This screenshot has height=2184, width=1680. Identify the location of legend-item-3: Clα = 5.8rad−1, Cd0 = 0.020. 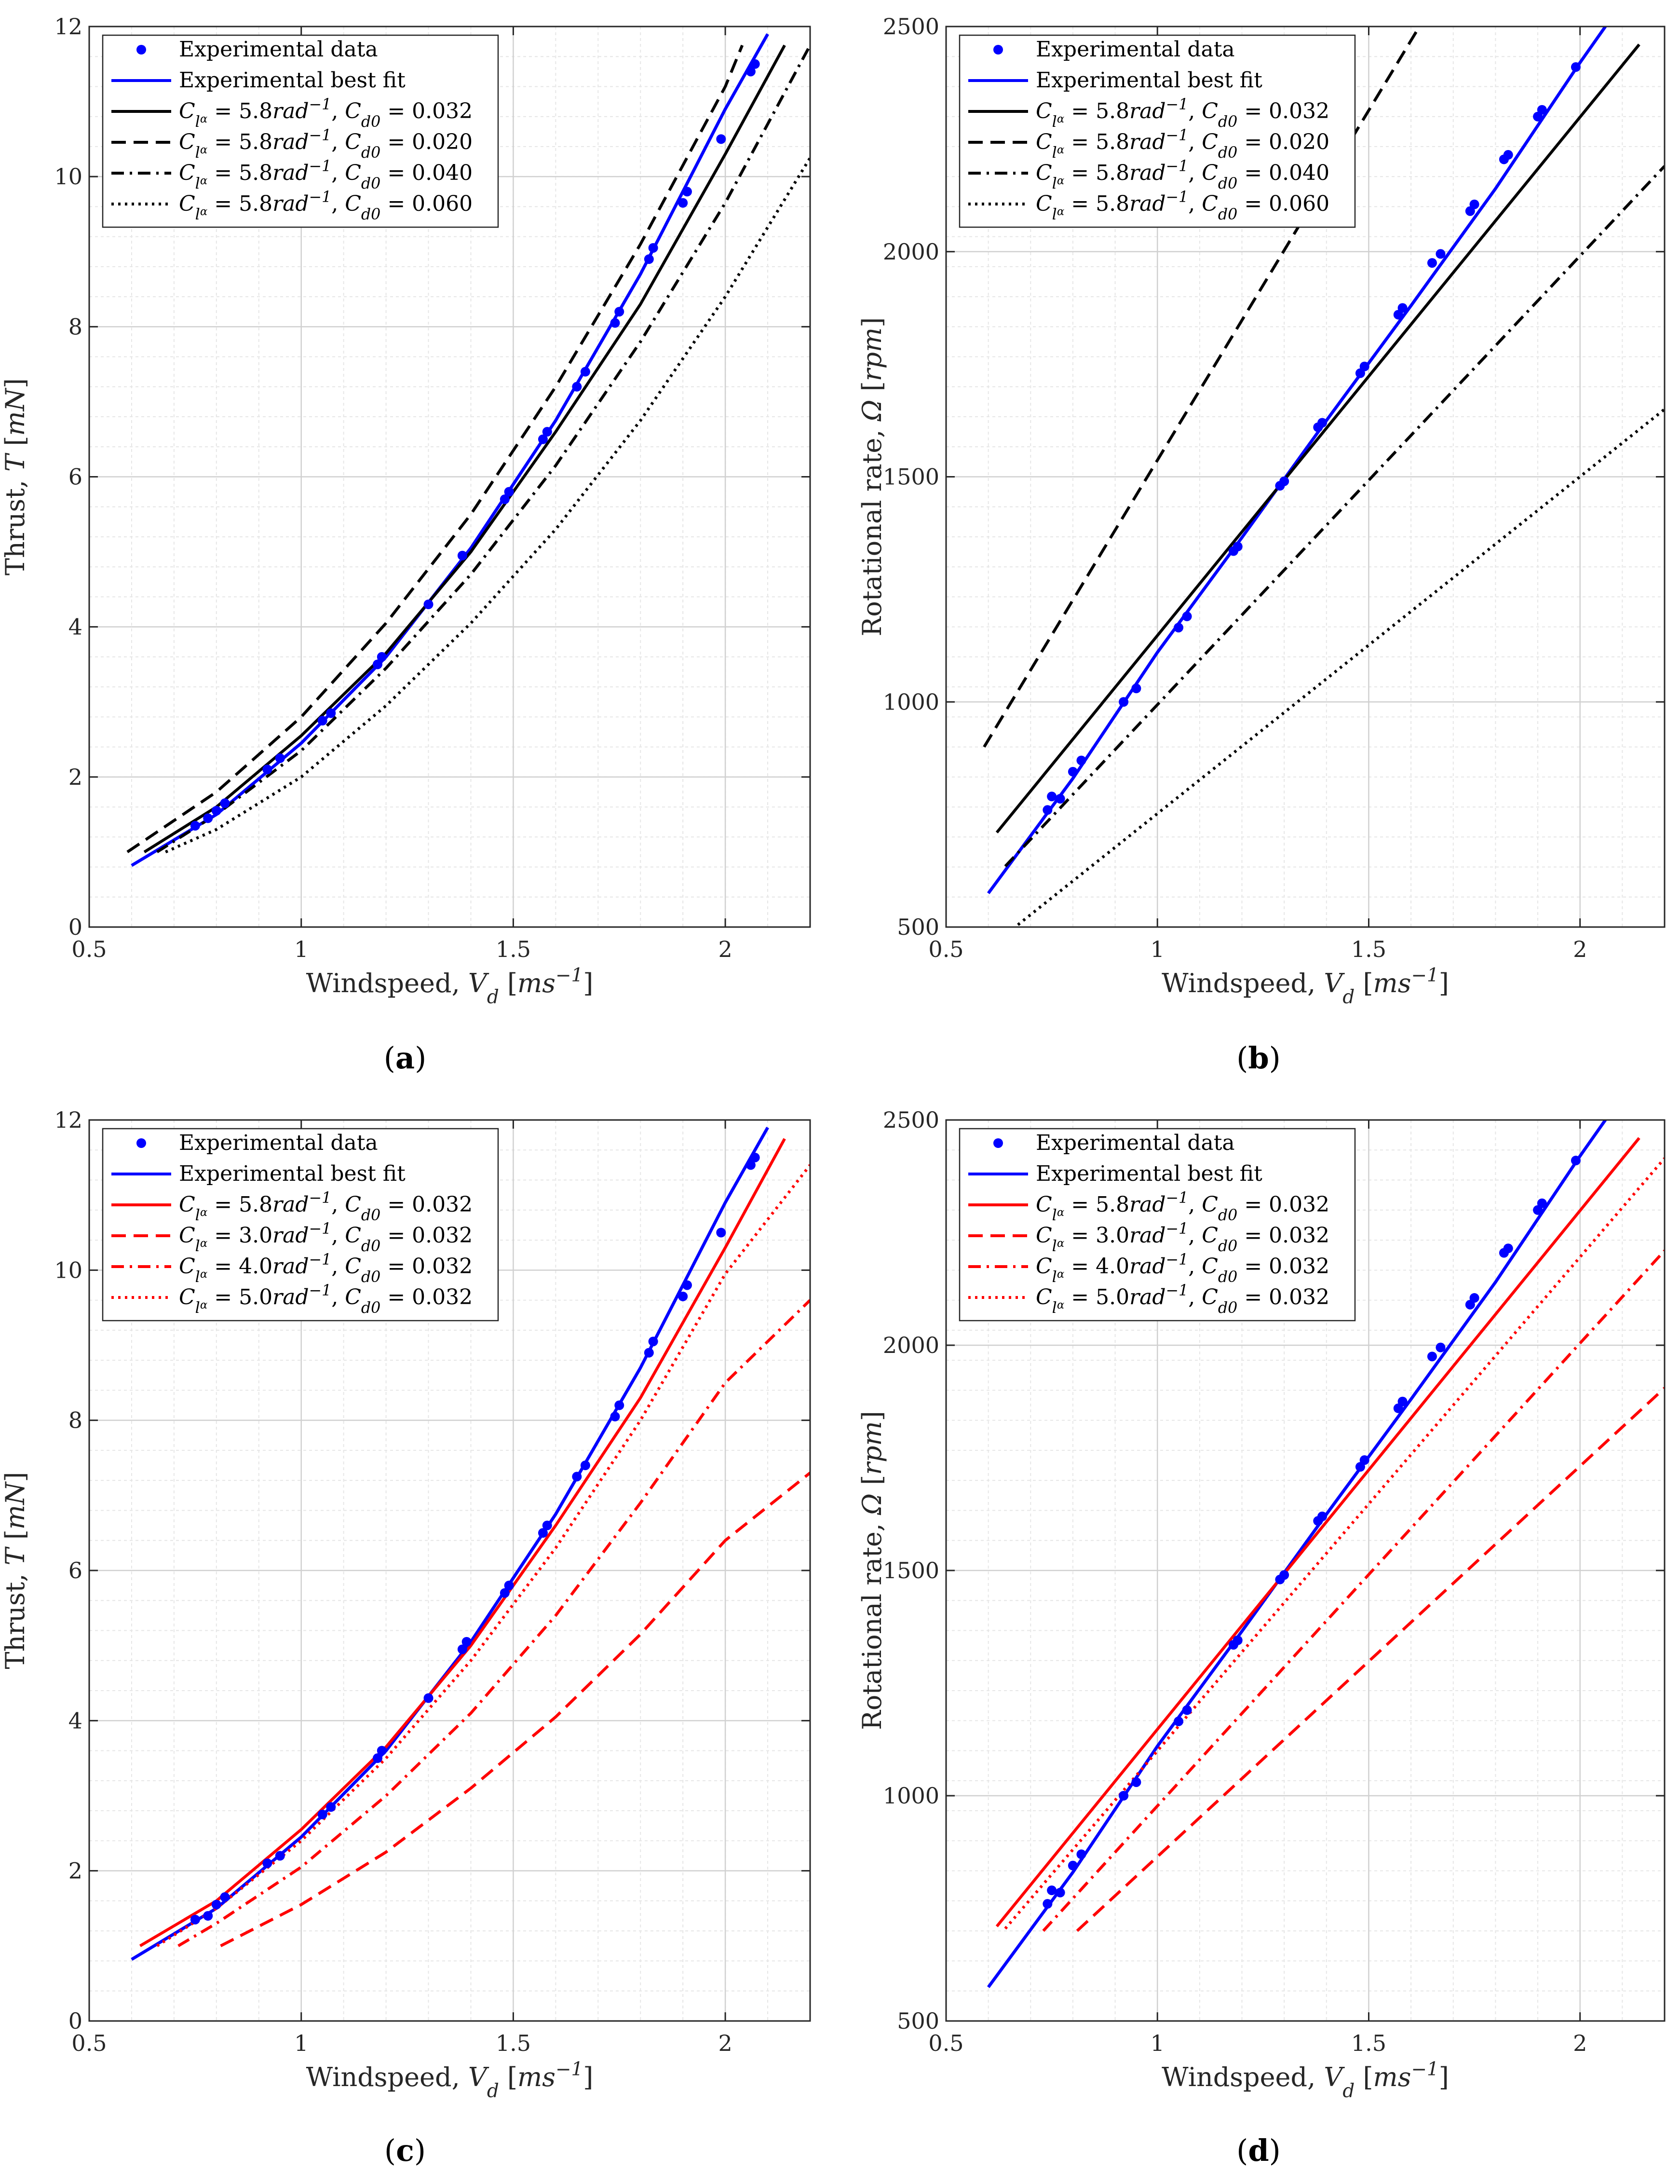
(292, 145).